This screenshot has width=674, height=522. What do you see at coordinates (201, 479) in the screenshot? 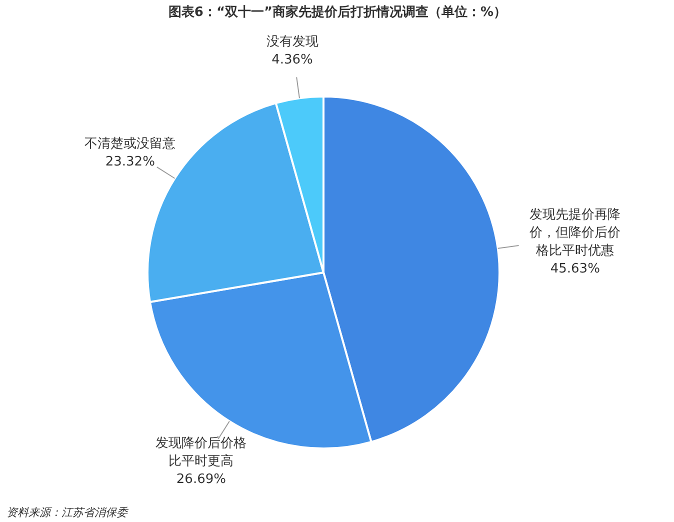
I see `data-label: 26.69%` at bounding box center [201, 479].